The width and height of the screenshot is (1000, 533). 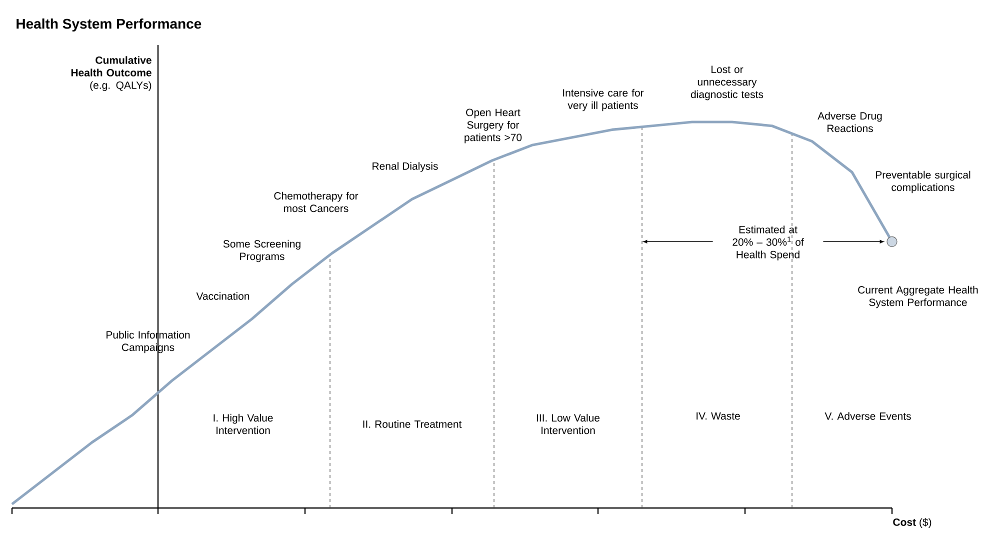 I want to click on annotation: IV. Waste, so click(x=718, y=416).